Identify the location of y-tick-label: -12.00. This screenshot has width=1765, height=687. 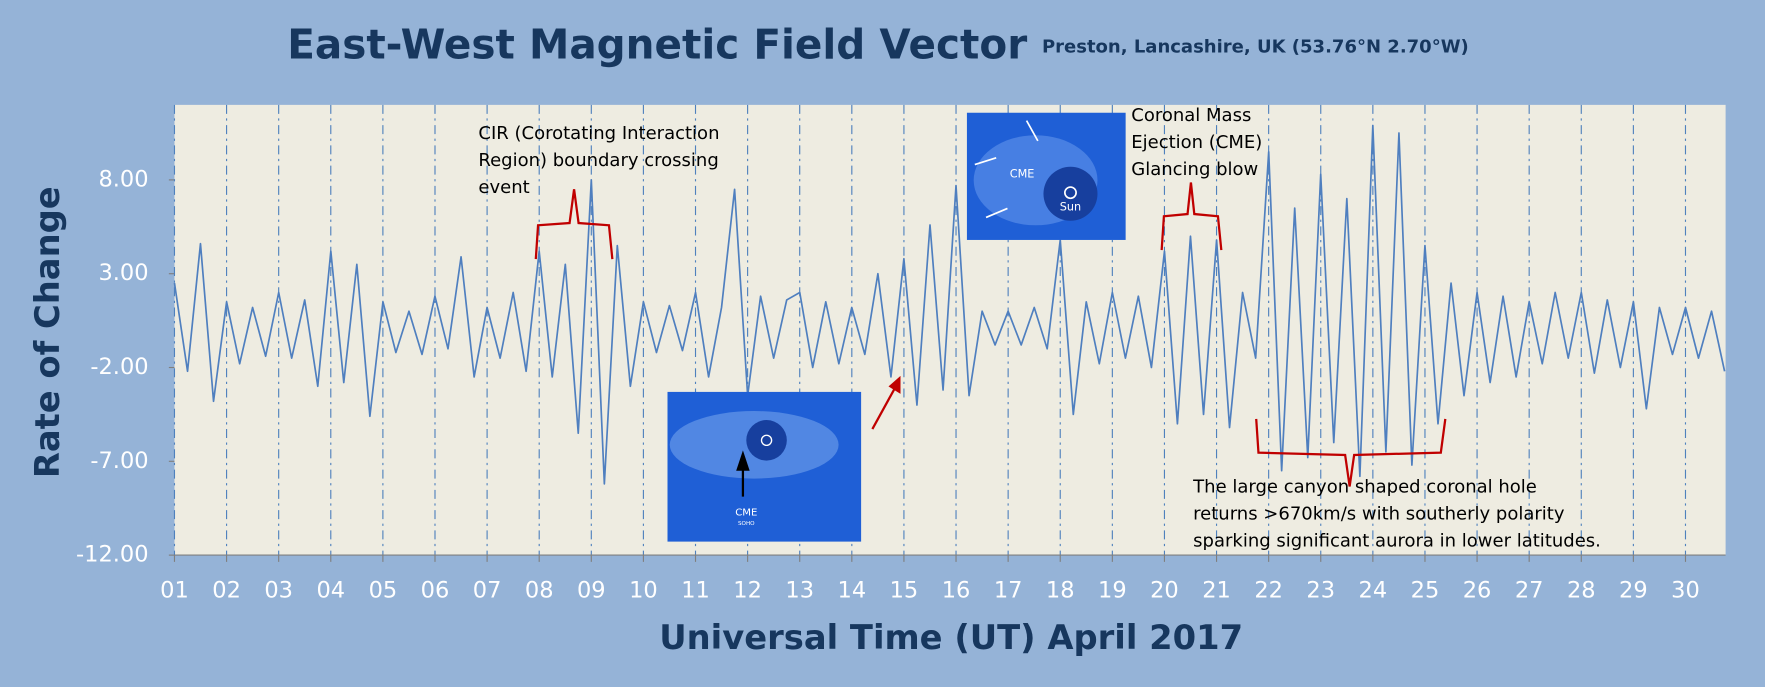
(112, 555).